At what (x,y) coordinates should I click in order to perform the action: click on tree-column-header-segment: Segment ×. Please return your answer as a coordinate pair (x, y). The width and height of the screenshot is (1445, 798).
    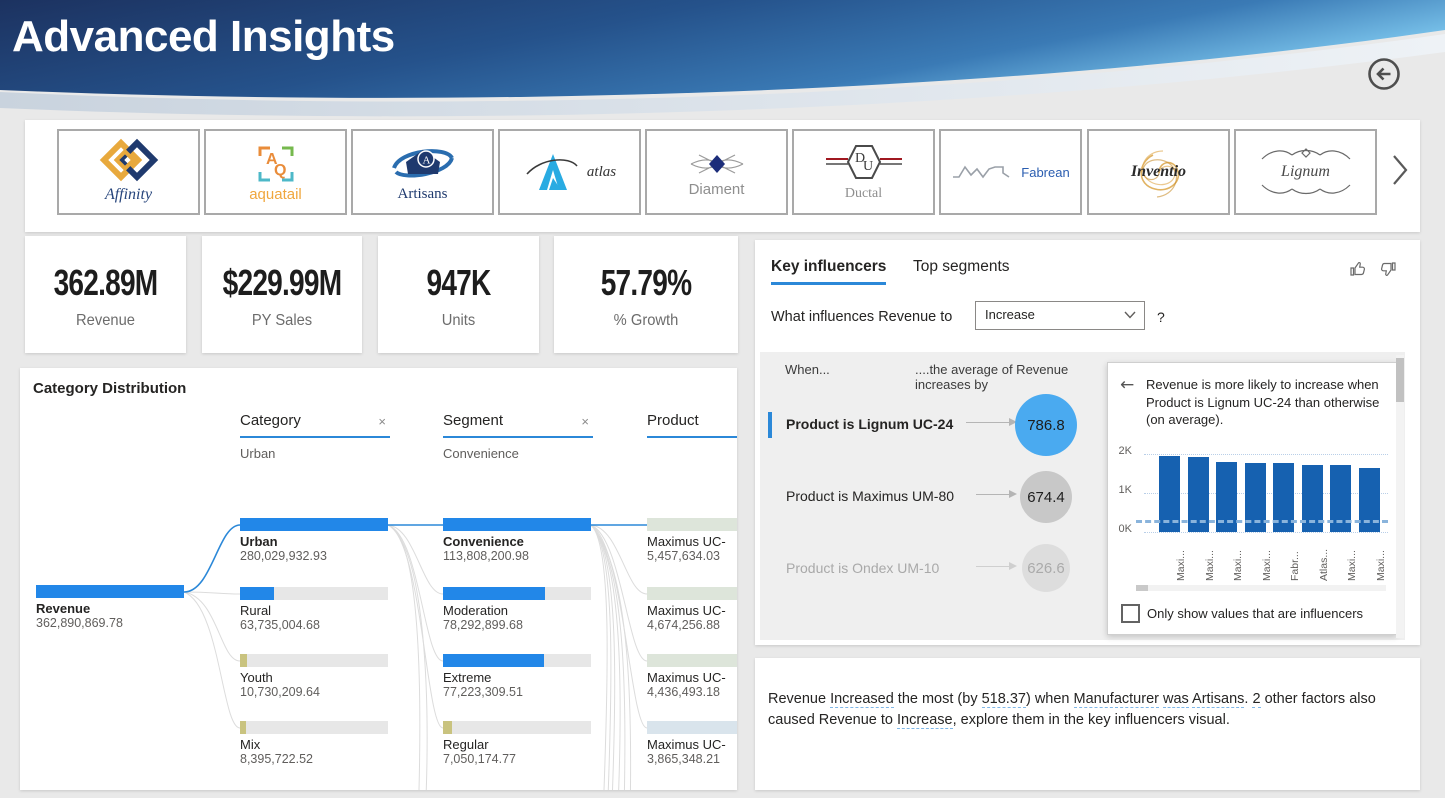
    Looking at the image, I should click on (518, 425).